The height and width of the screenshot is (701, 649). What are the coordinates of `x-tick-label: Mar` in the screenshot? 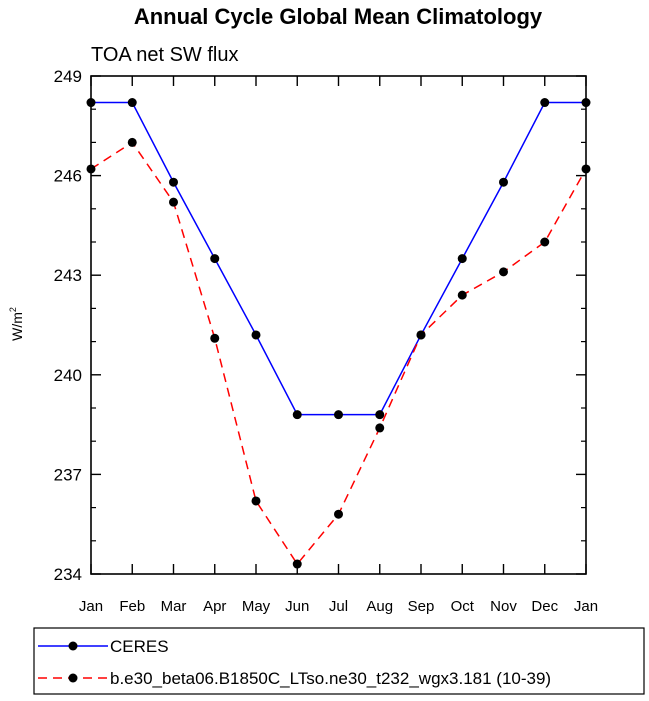 It's located at (174, 606).